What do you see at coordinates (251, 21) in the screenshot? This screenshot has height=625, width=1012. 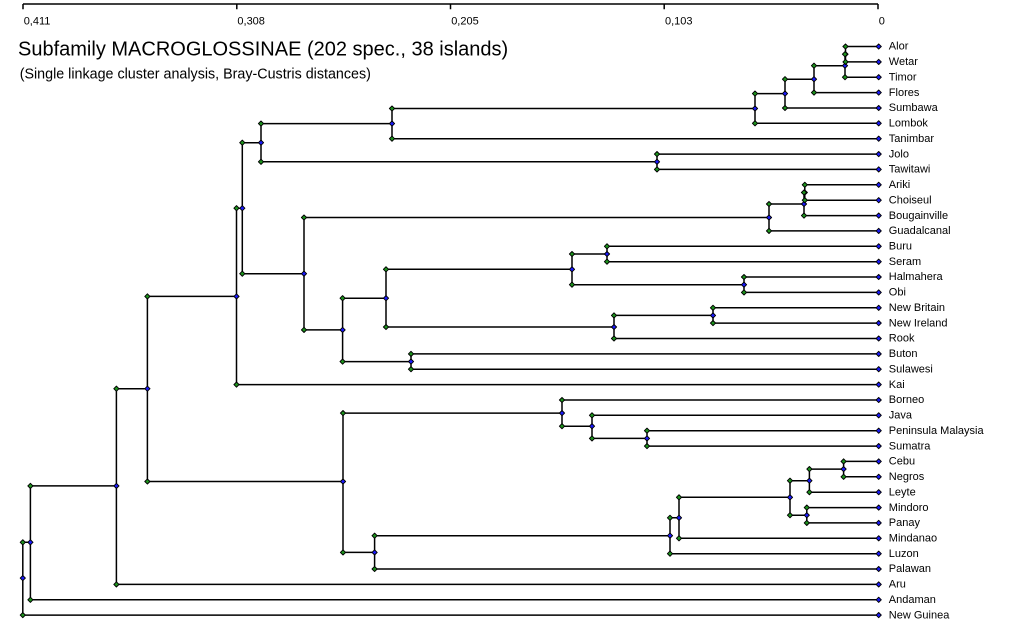 I see `svg-text: 0,308` at bounding box center [251, 21].